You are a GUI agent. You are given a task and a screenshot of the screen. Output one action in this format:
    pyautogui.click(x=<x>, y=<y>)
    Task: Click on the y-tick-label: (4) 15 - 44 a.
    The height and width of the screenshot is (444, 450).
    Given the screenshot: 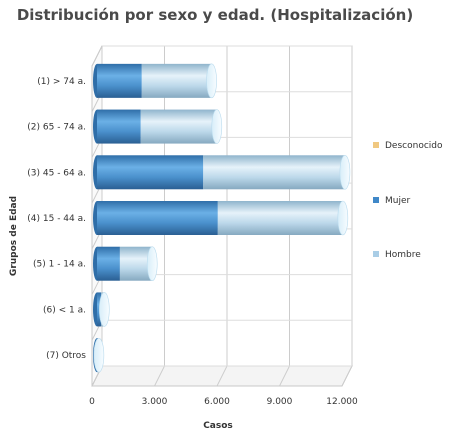 What is the action you would take?
    pyautogui.click(x=56, y=219)
    